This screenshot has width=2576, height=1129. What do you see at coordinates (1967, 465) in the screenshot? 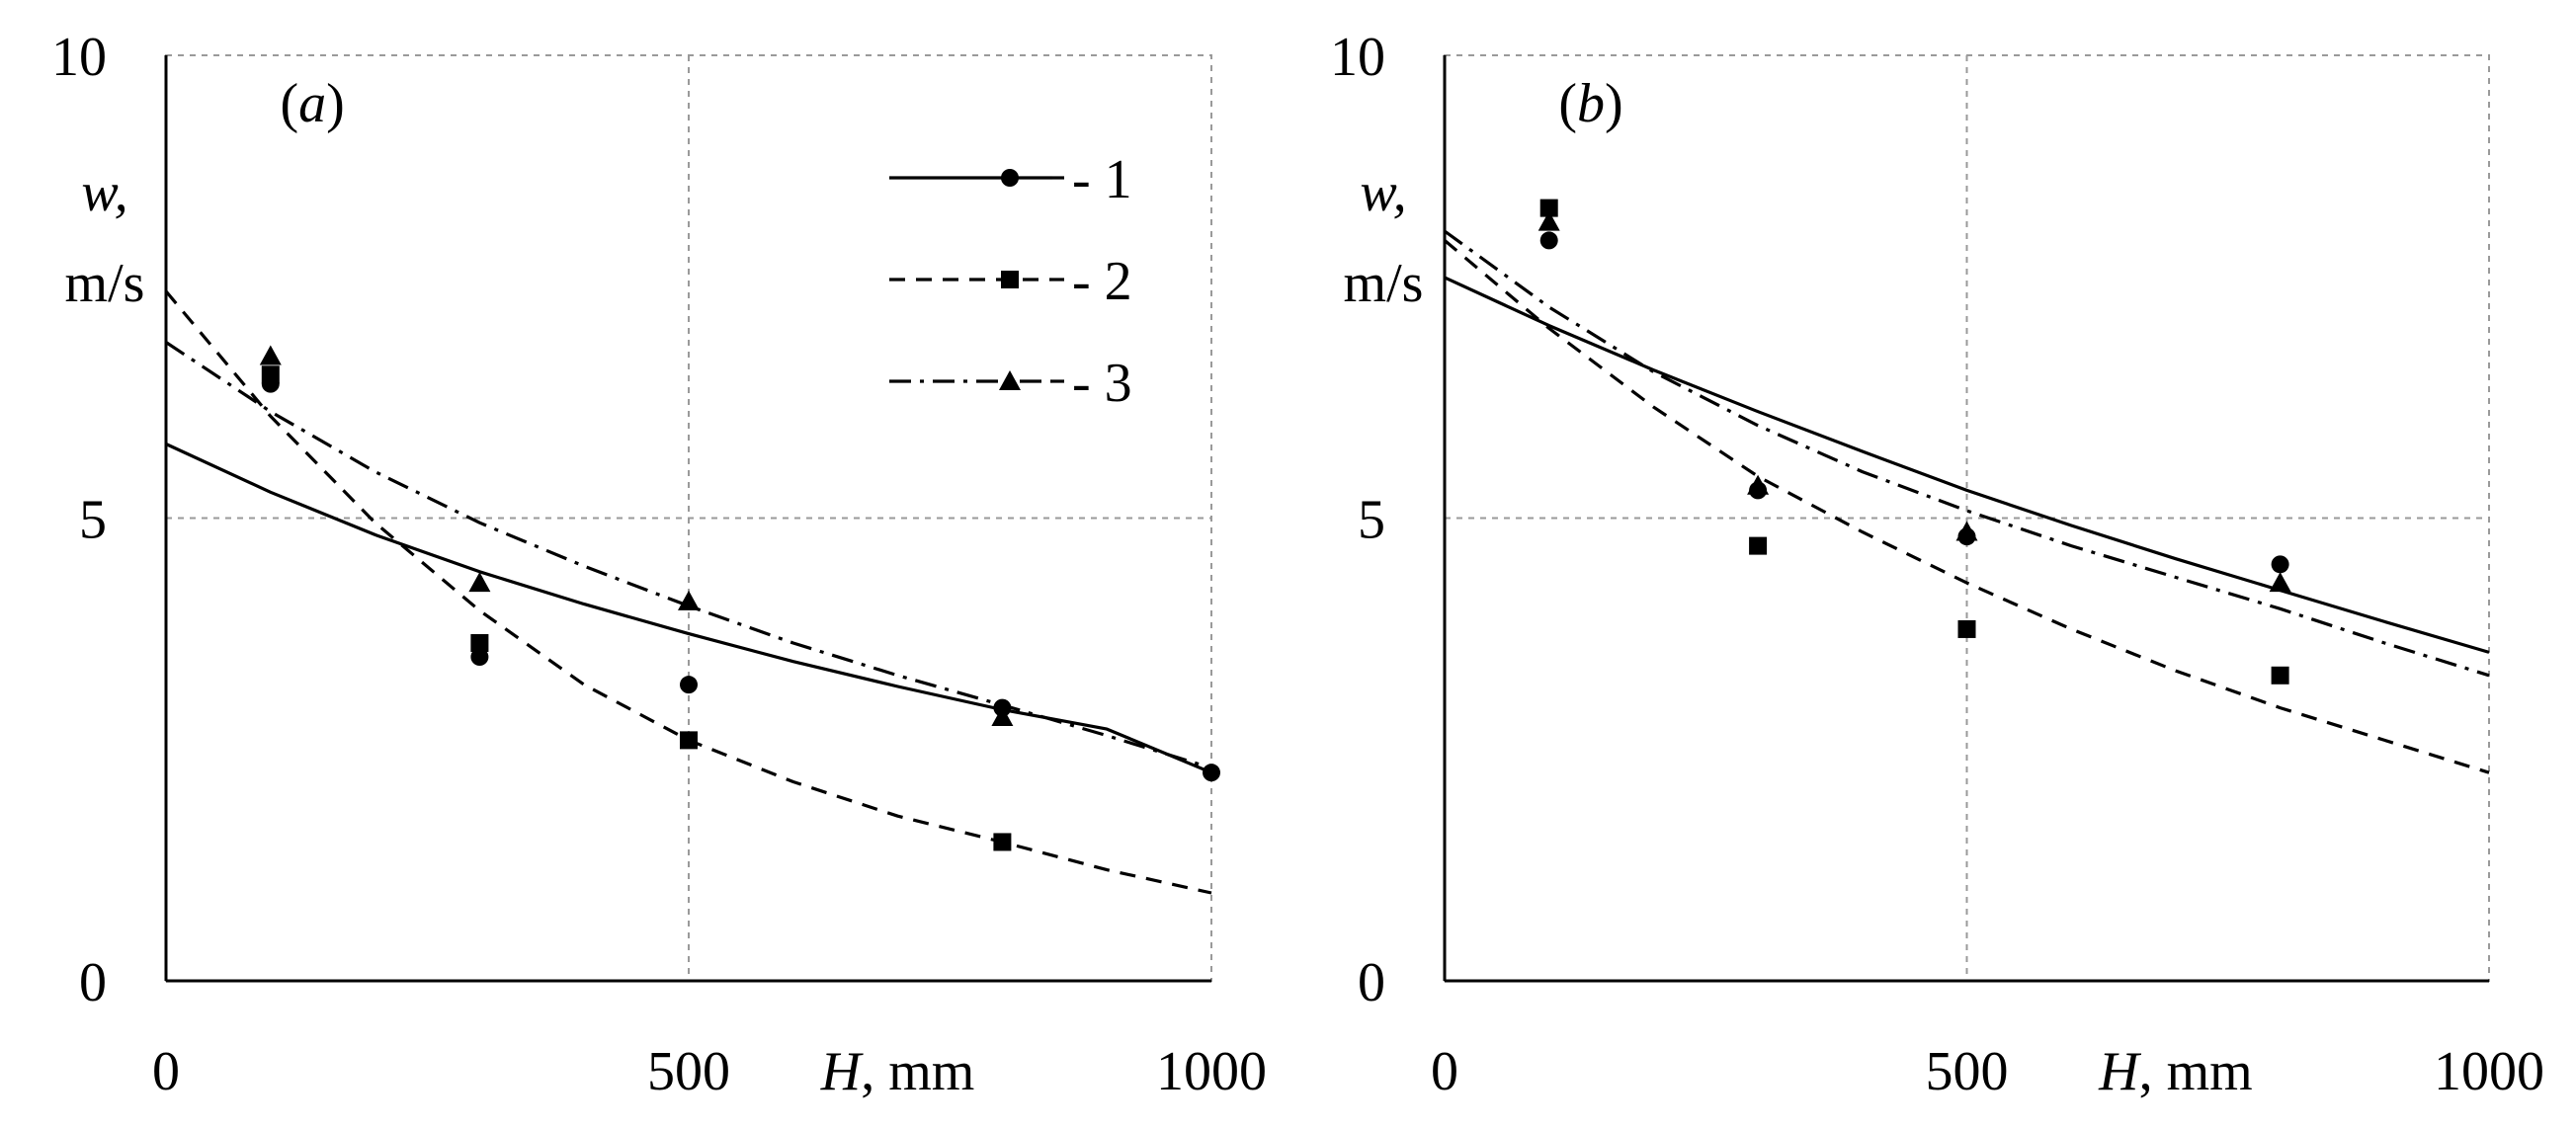
I see `panel-b-series-1-fit-line` at bounding box center [1967, 465].